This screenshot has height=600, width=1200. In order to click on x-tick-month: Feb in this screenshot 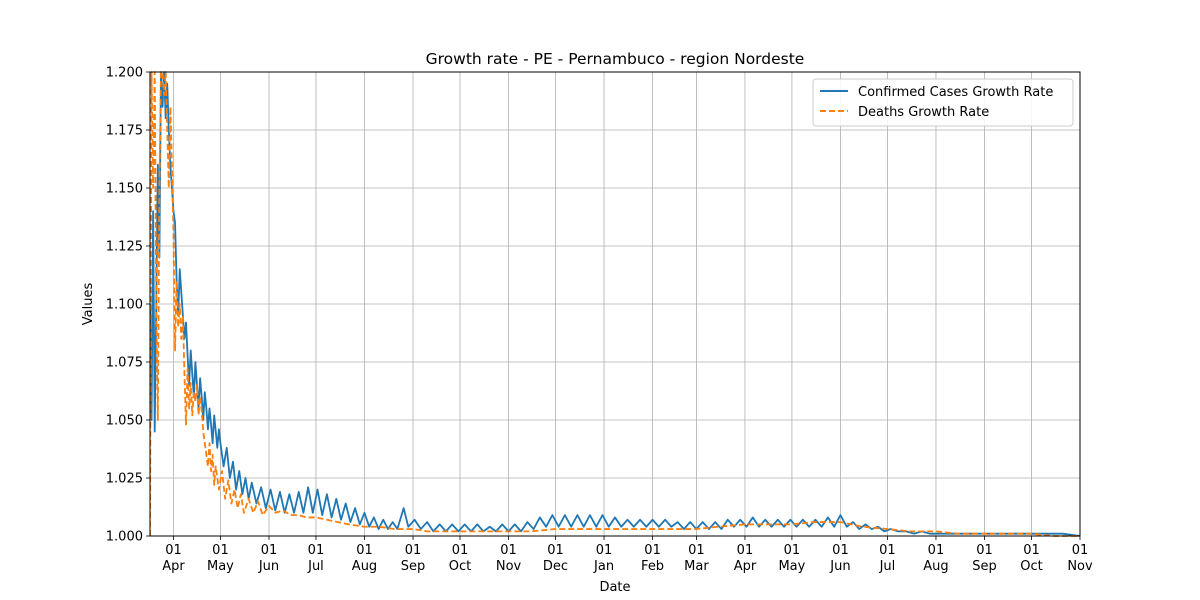, I will do `click(652, 566)`.